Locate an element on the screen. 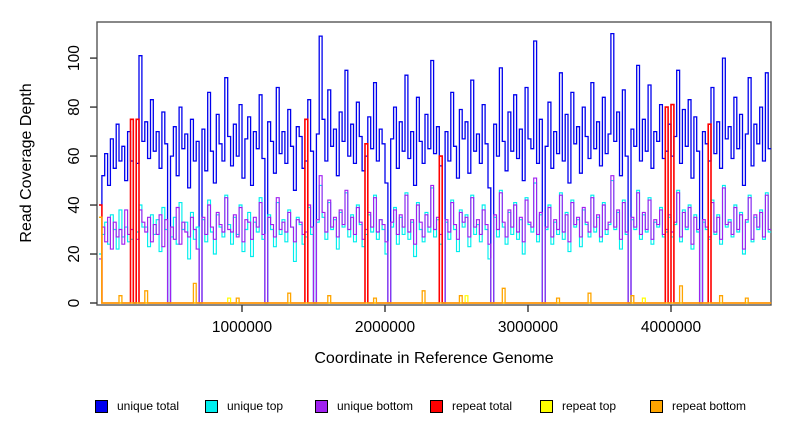  legend-label: repeat total is located at coordinates (482, 406).